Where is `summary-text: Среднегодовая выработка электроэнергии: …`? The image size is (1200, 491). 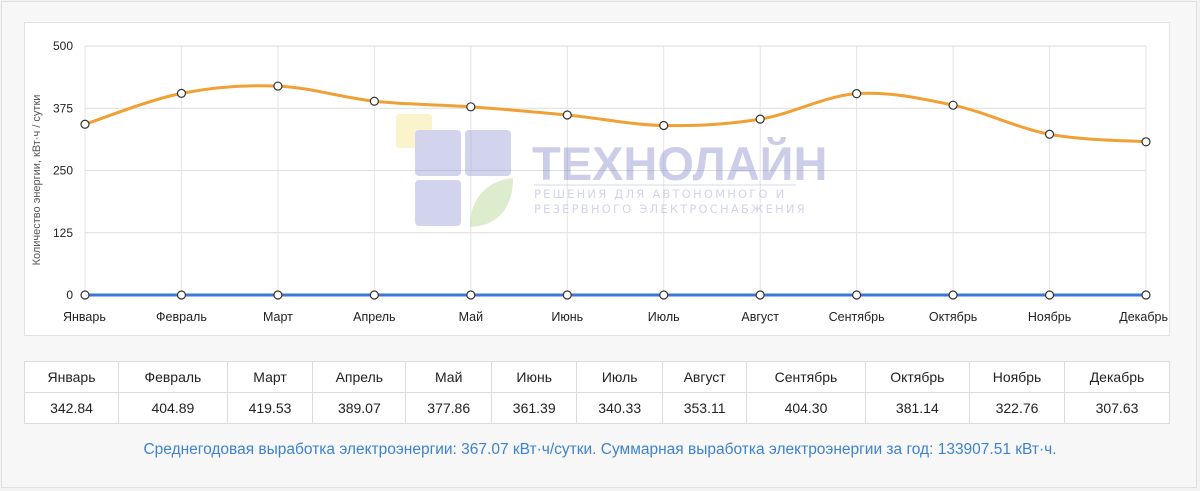 summary-text: Среднегодовая выработка электроэнергии: … is located at coordinates (600, 450).